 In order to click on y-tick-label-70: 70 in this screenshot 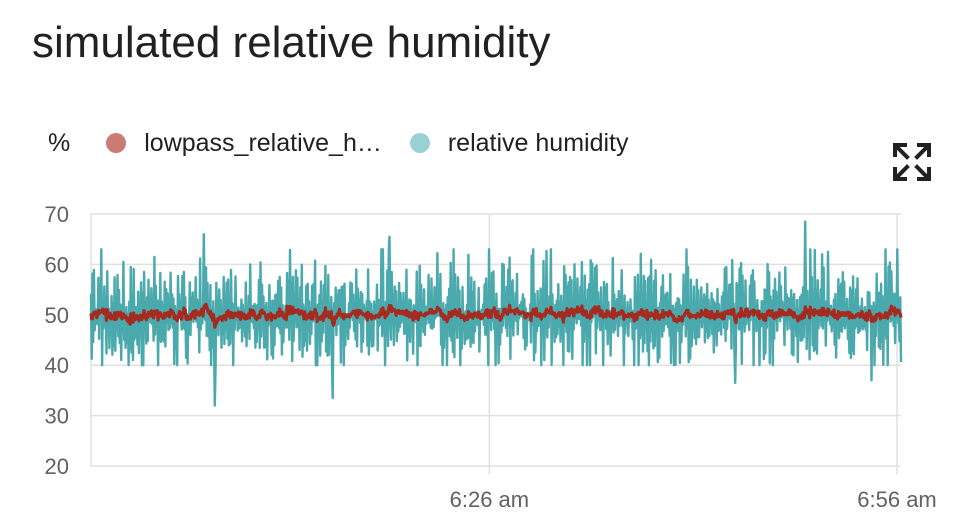, I will do `click(57, 214)`.